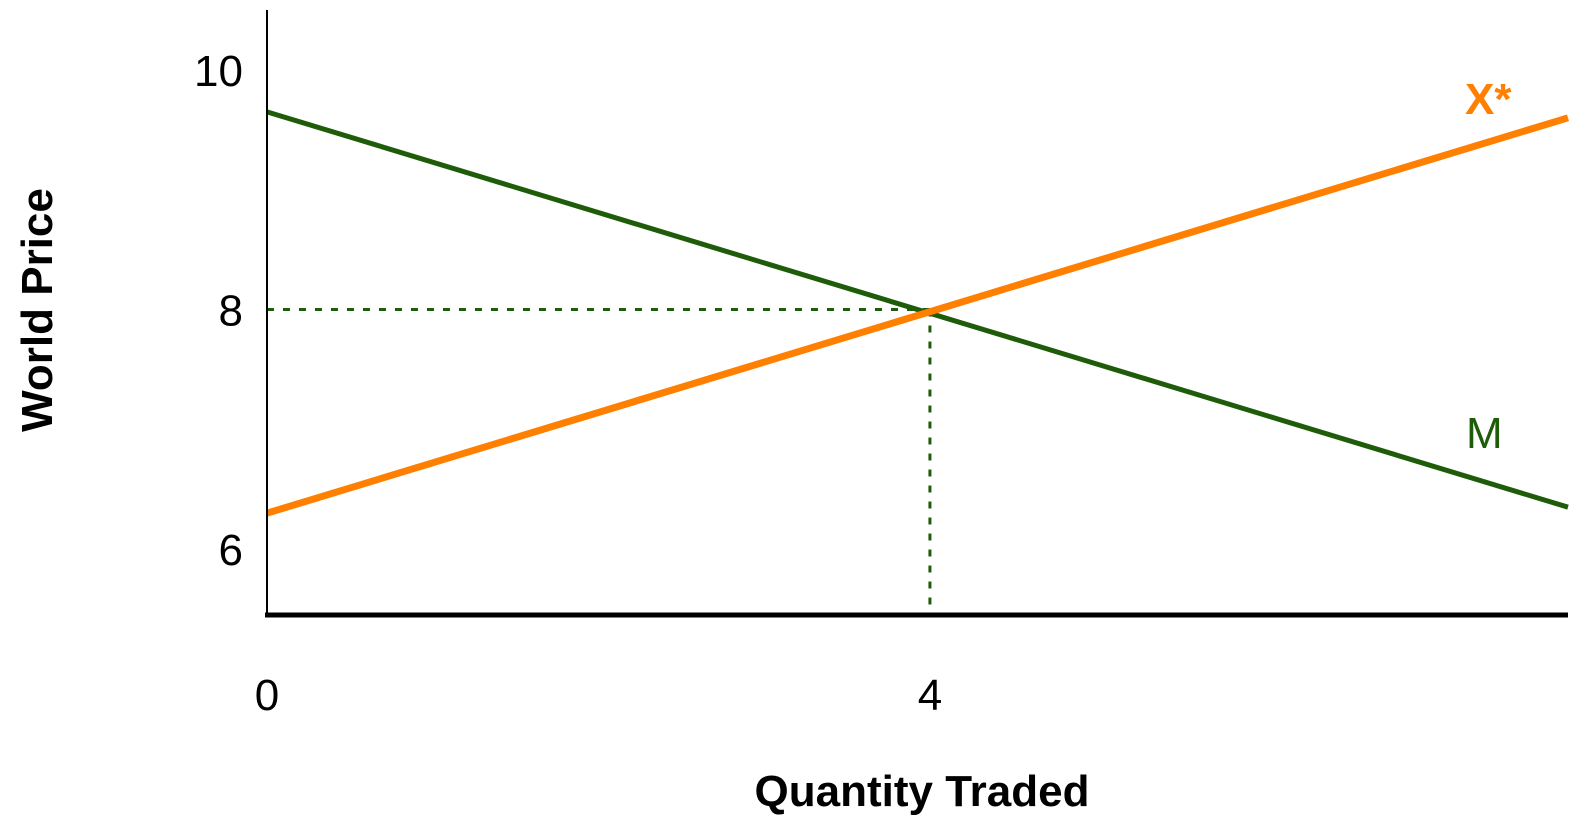  I want to click on x-tick-label-0: 0, so click(267, 695).